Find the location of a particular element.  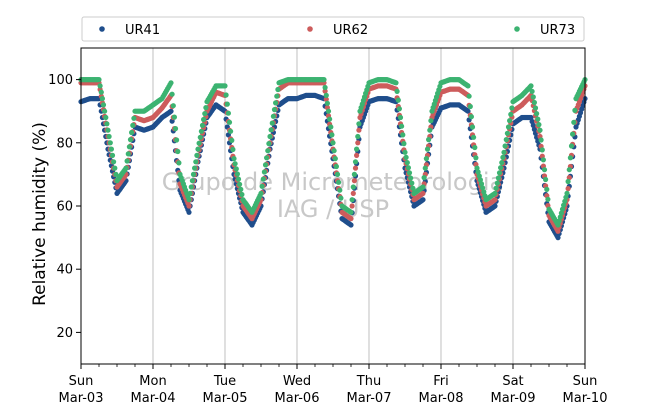

x-tick-label-date: Mar-03 is located at coordinates (81, 398).